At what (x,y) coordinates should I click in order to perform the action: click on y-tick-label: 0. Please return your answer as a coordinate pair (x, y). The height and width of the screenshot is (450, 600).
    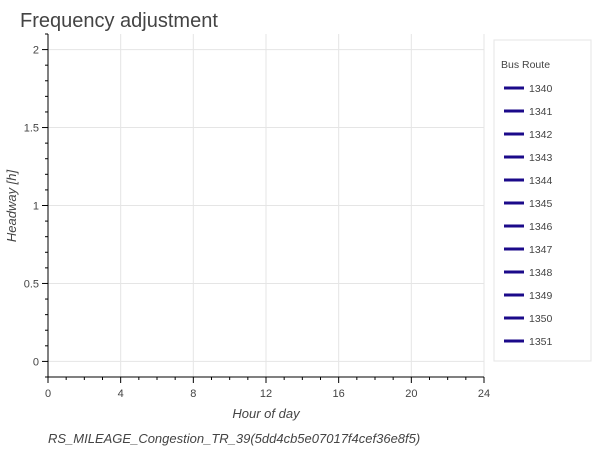
    Looking at the image, I should click on (36, 362).